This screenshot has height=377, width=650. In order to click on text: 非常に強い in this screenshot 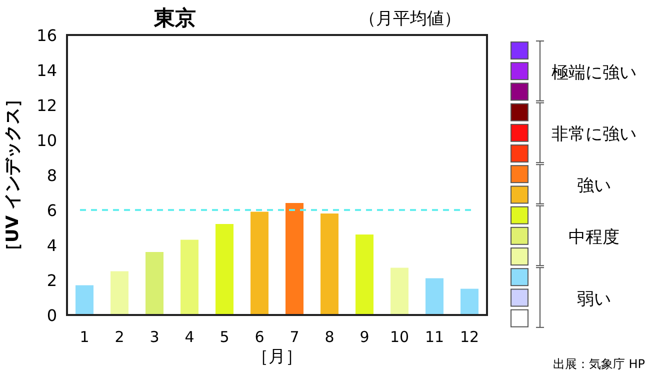, I will do `click(594, 134)`.